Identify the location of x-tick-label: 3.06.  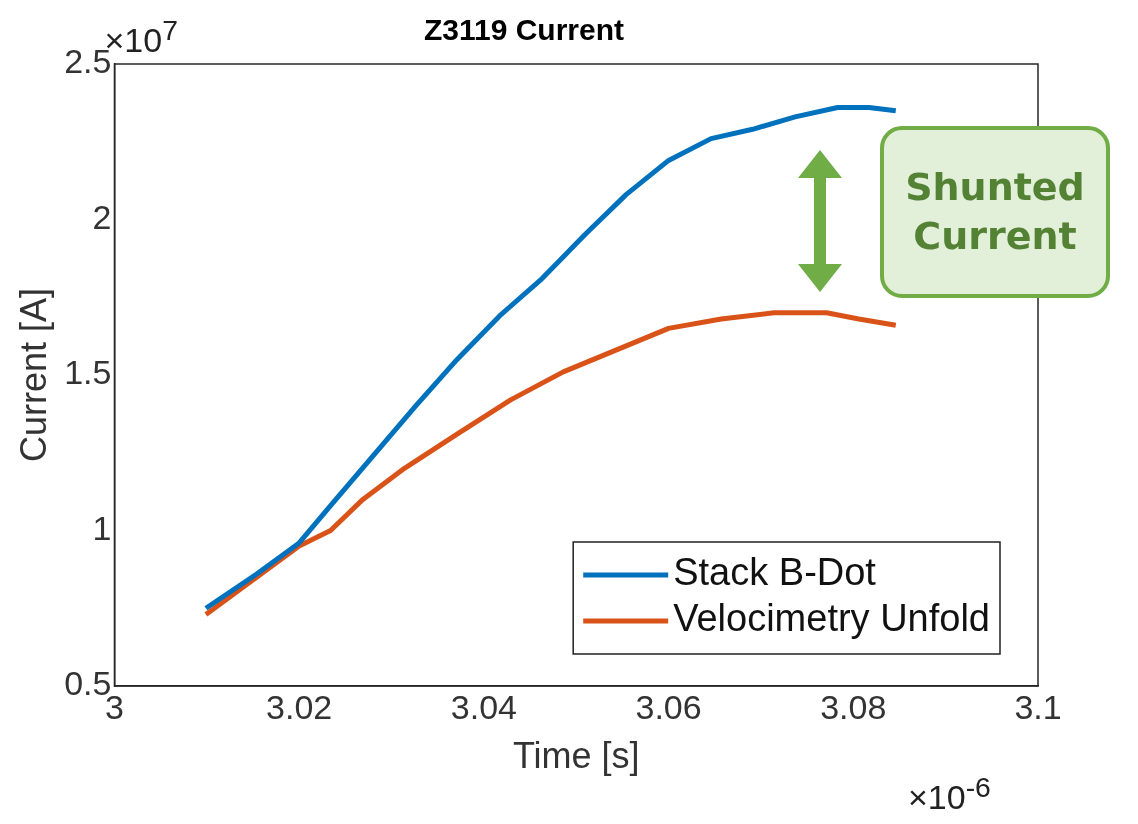
(668, 706).